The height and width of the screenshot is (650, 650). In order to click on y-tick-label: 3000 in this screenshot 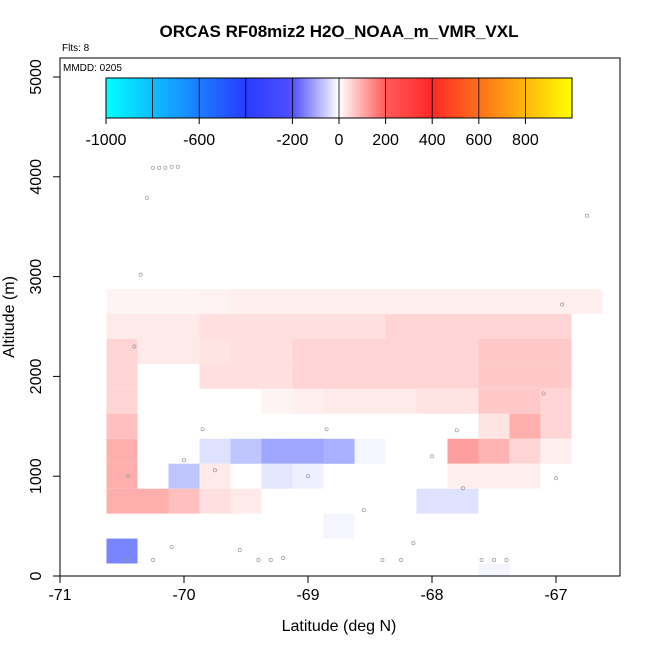, I will do `click(36, 277)`.